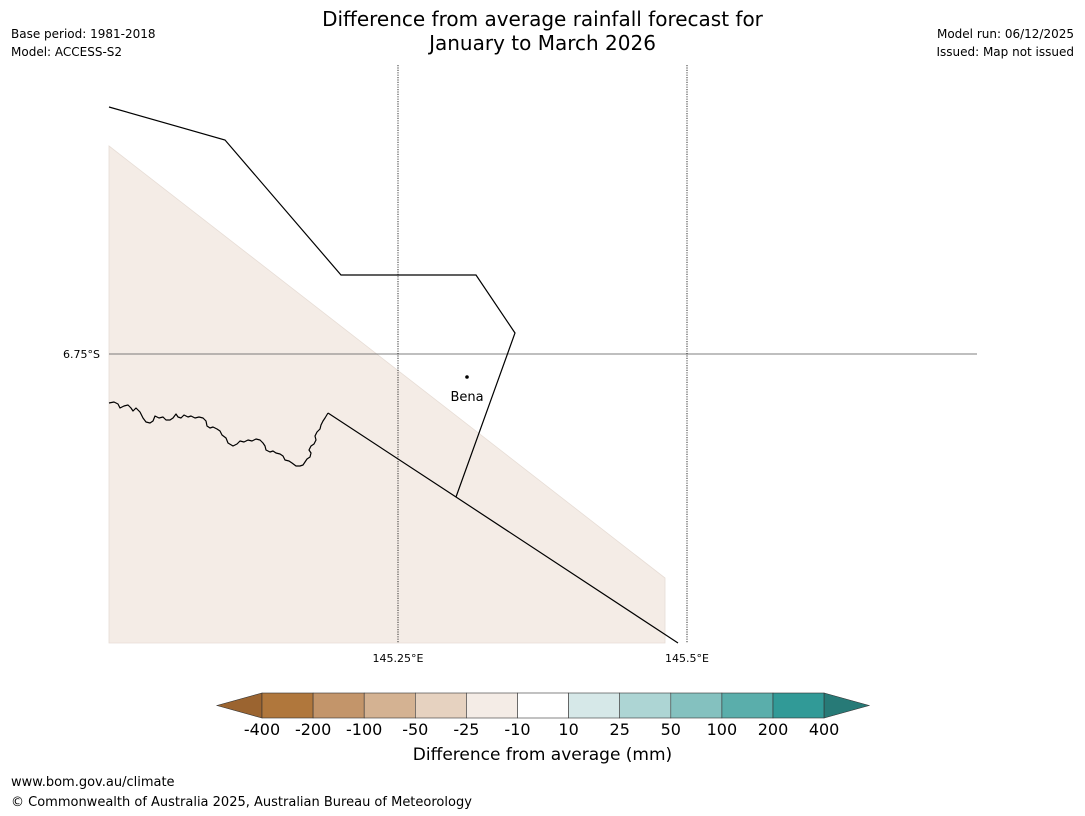  What do you see at coordinates (81, 354) in the screenshot?
I see `latitude-label: 6.75°S` at bounding box center [81, 354].